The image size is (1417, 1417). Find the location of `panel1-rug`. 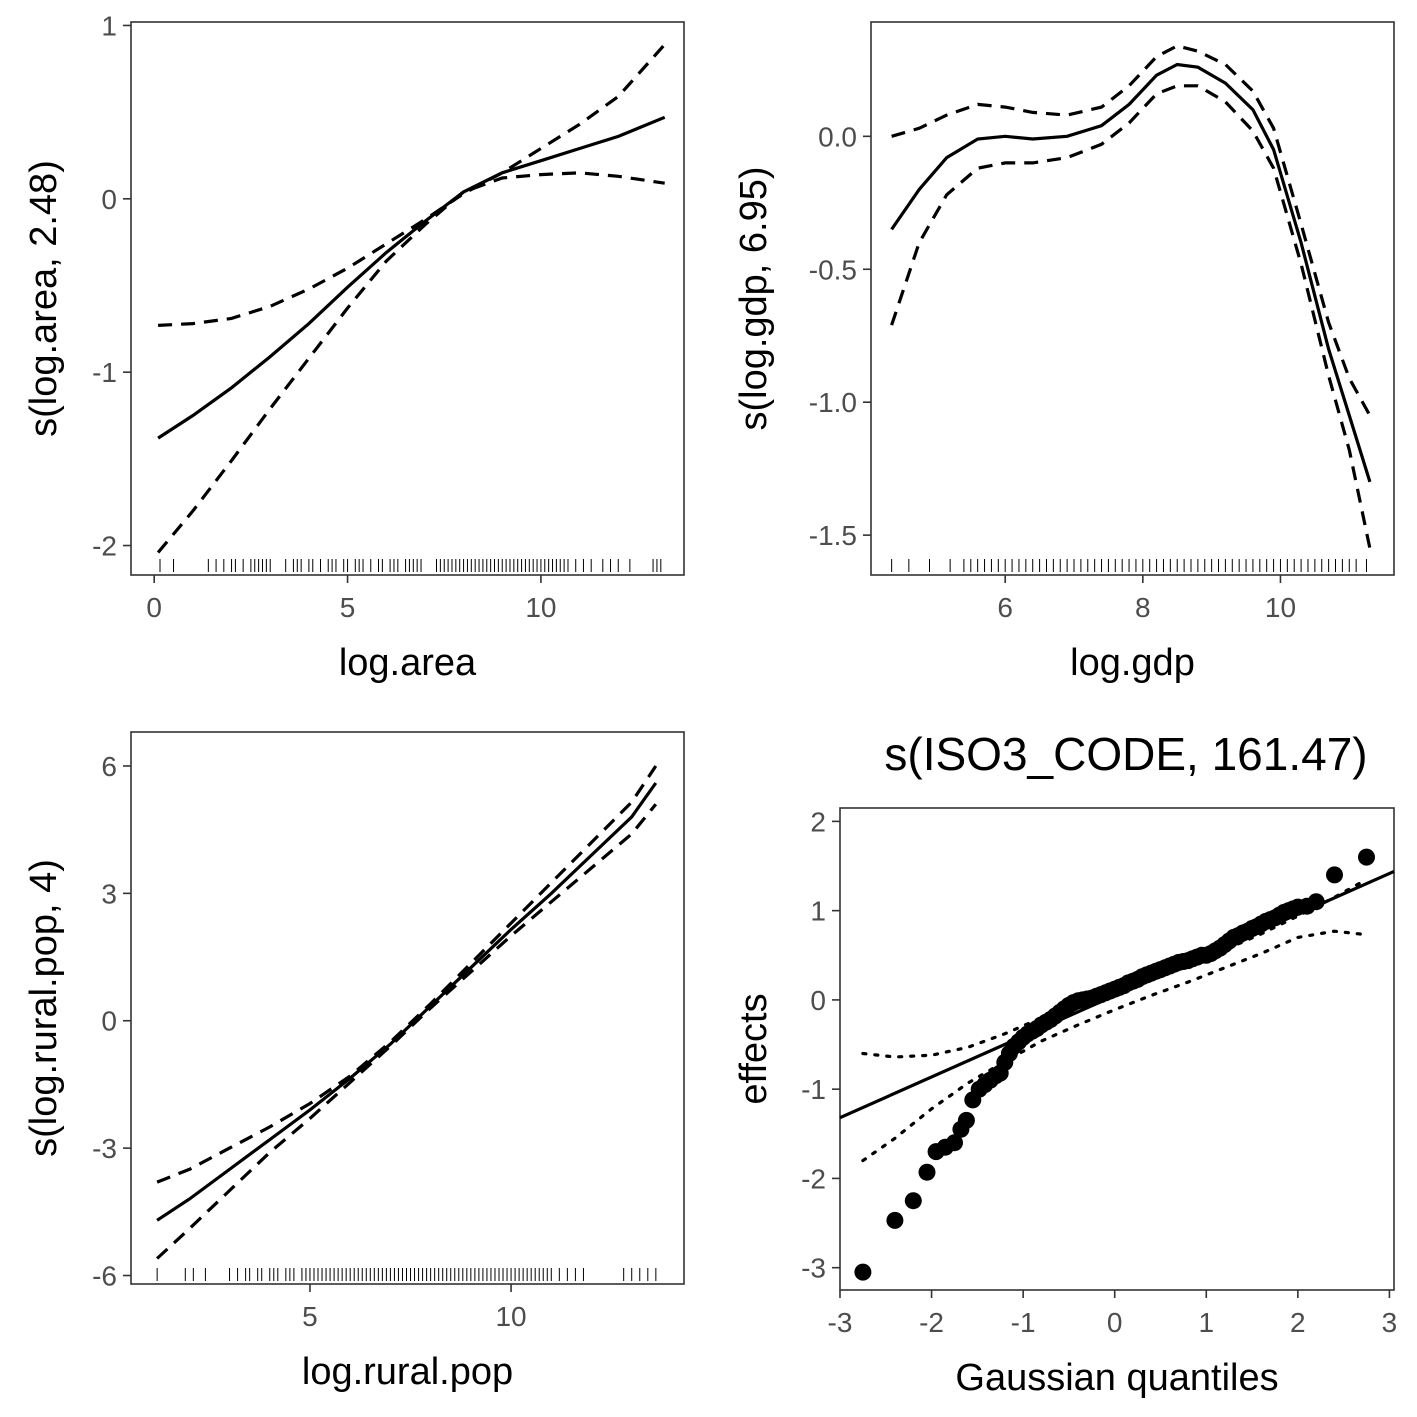

panel1-rug is located at coordinates (410, 565).